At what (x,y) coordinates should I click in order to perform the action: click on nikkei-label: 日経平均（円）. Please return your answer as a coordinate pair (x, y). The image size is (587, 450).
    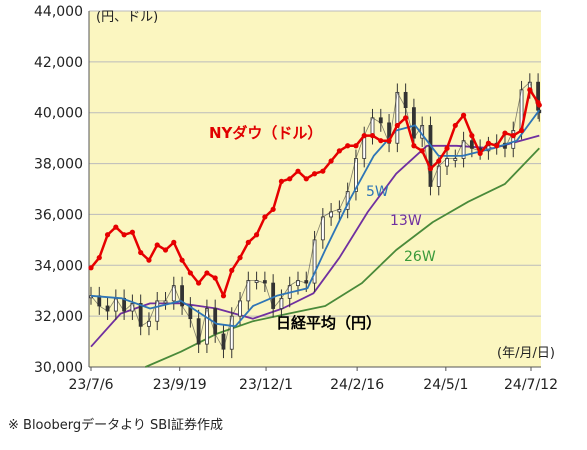
    Looking at the image, I should click on (328, 323).